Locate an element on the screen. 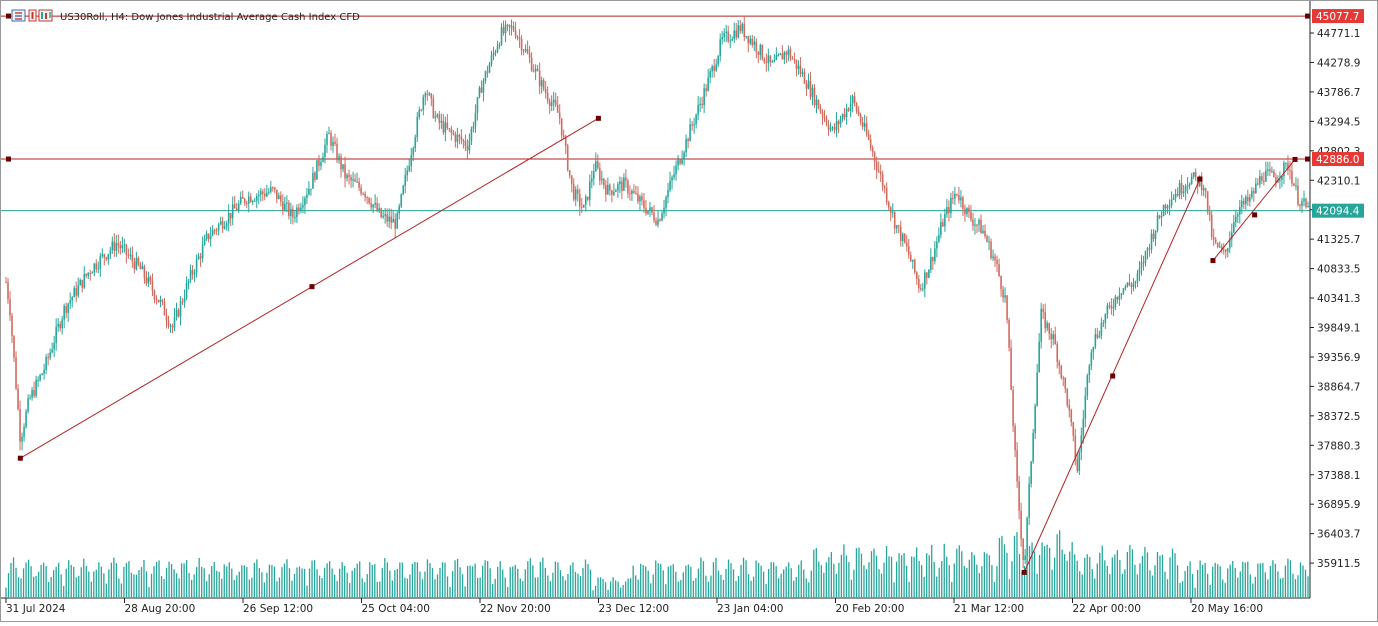 This screenshot has width=1378, height=626. price-tag-label: 42094.4 is located at coordinates (1338, 212).